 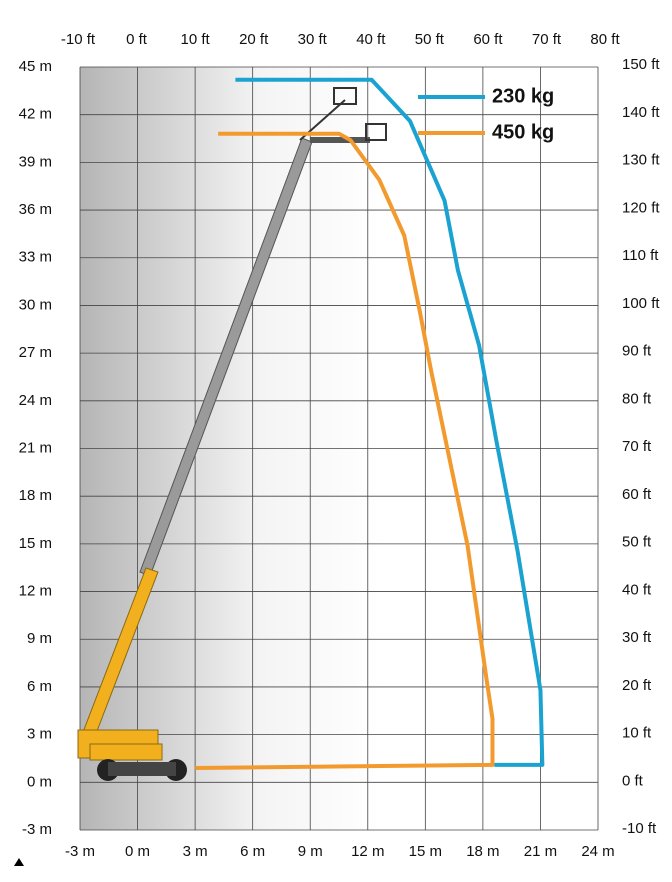 What do you see at coordinates (252, 851) in the screenshot?
I see `x-tick-label: 6 m` at bounding box center [252, 851].